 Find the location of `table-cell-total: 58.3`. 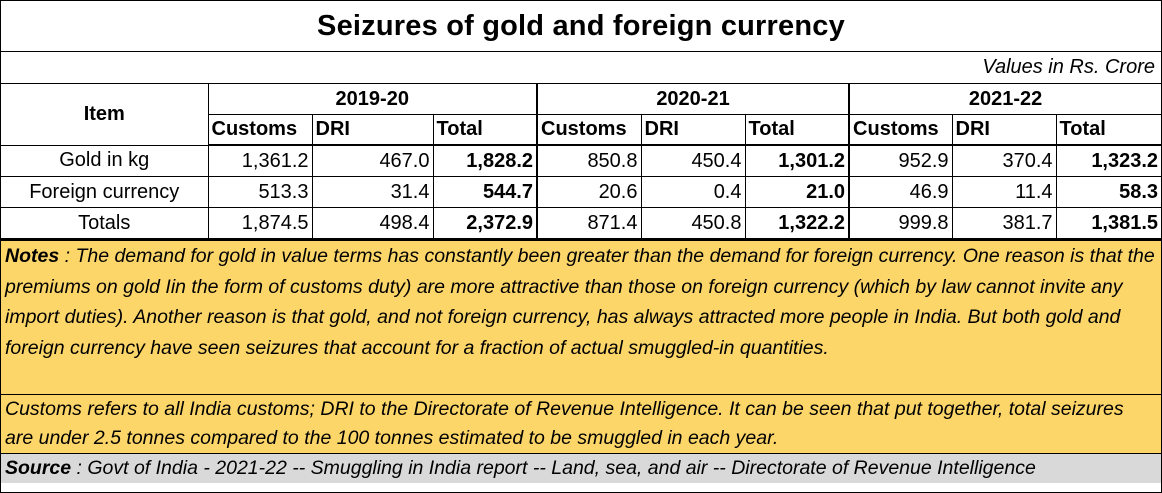

table-cell-total: 58.3 is located at coordinates (1108, 192).